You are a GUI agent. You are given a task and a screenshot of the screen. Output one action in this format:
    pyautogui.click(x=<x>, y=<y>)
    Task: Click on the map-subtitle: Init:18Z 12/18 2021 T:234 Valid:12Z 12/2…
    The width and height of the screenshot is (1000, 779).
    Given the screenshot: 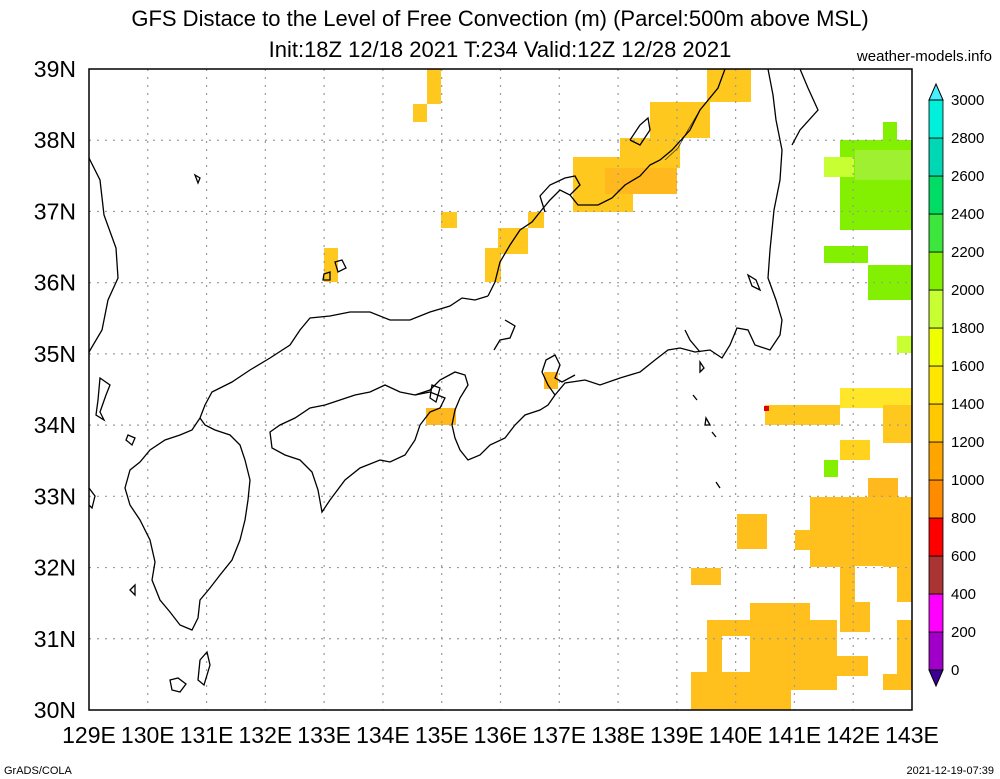 What is the action you would take?
    pyautogui.click(x=500, y=49)
    